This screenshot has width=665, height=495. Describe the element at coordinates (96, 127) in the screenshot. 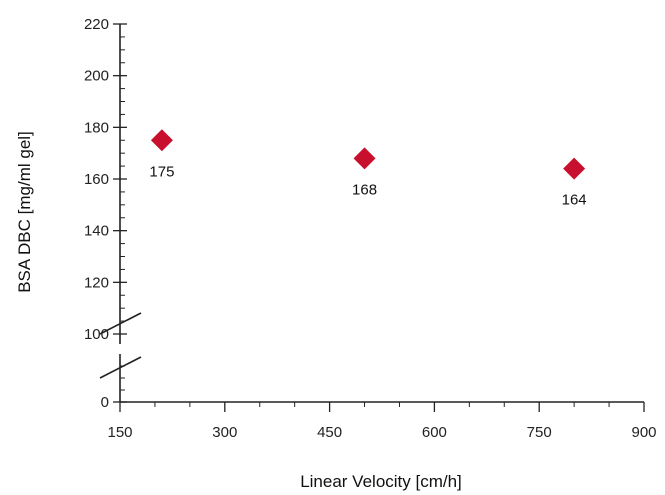

I see `y-tick-label: 180` at that location.